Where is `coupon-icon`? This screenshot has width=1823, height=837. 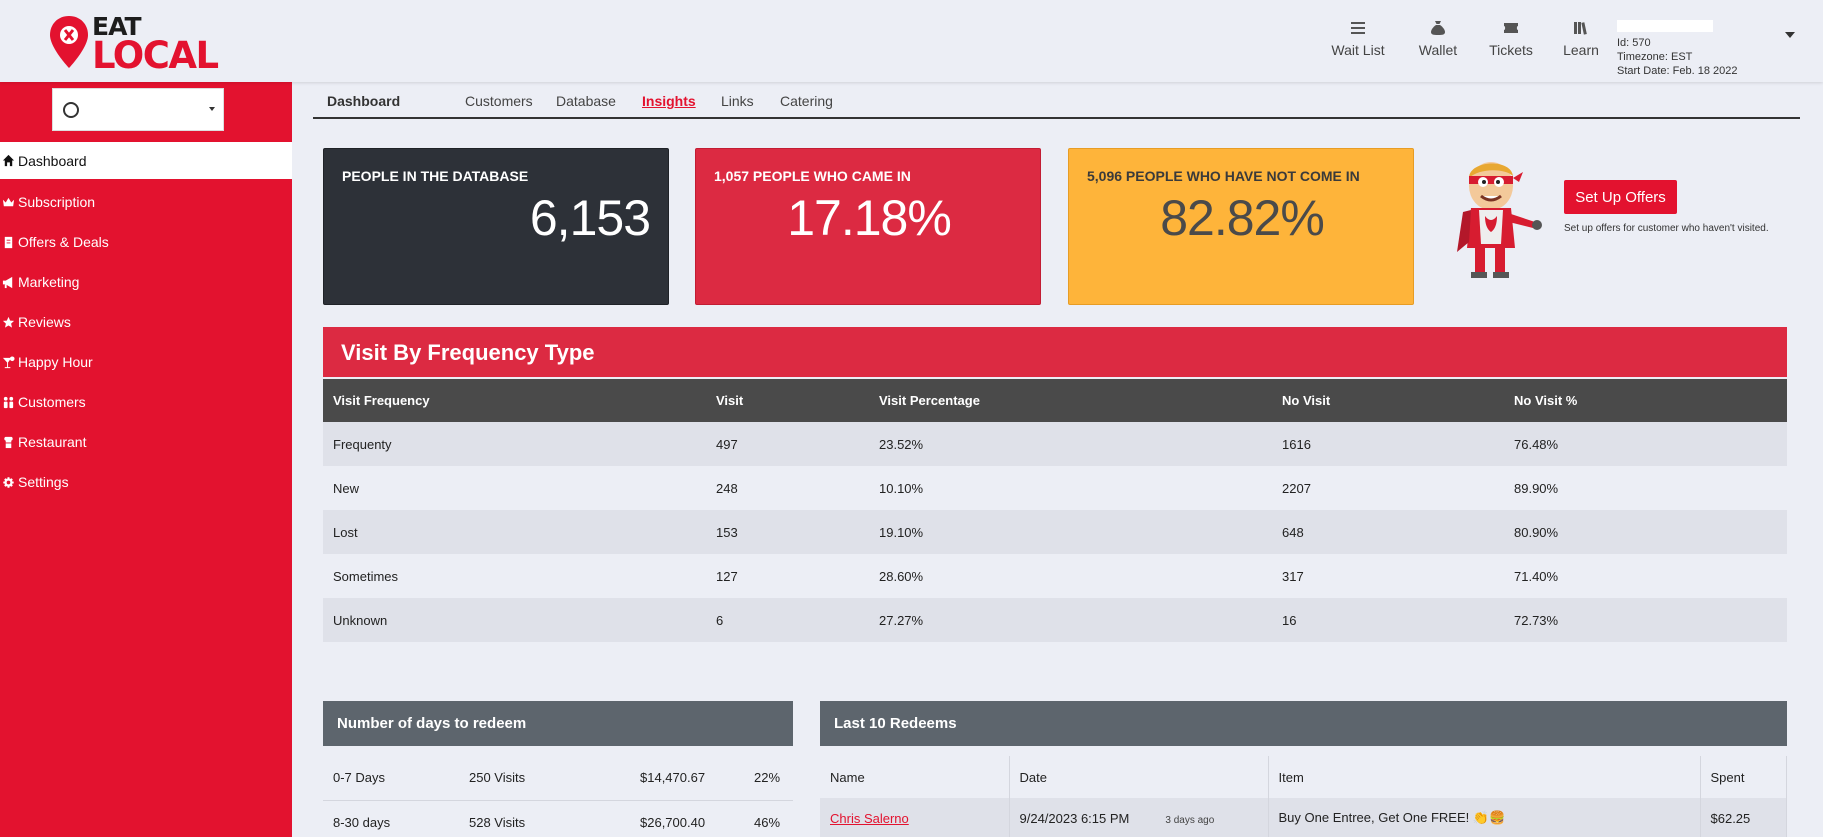
coupon-icon is located at coordinates (8, 242).